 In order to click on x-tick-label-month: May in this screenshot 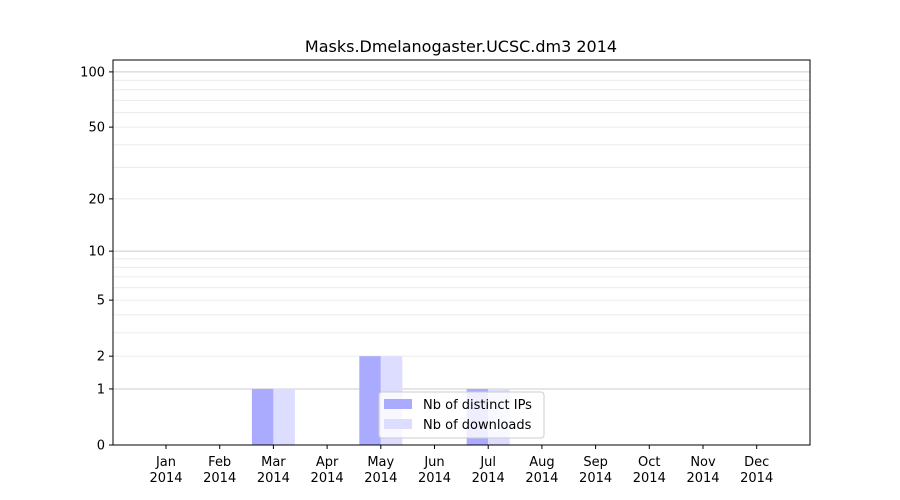, I will do `click(380, 462)`.